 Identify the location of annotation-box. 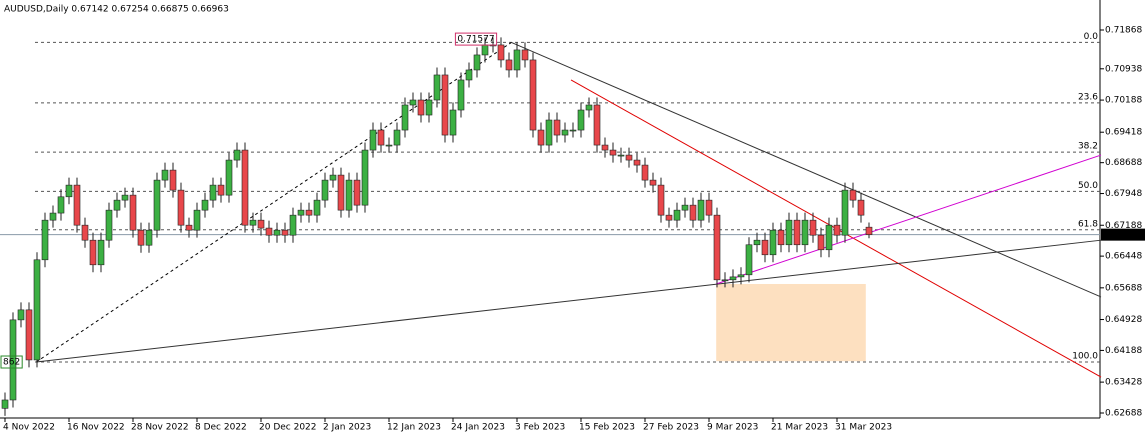
(476, 39).